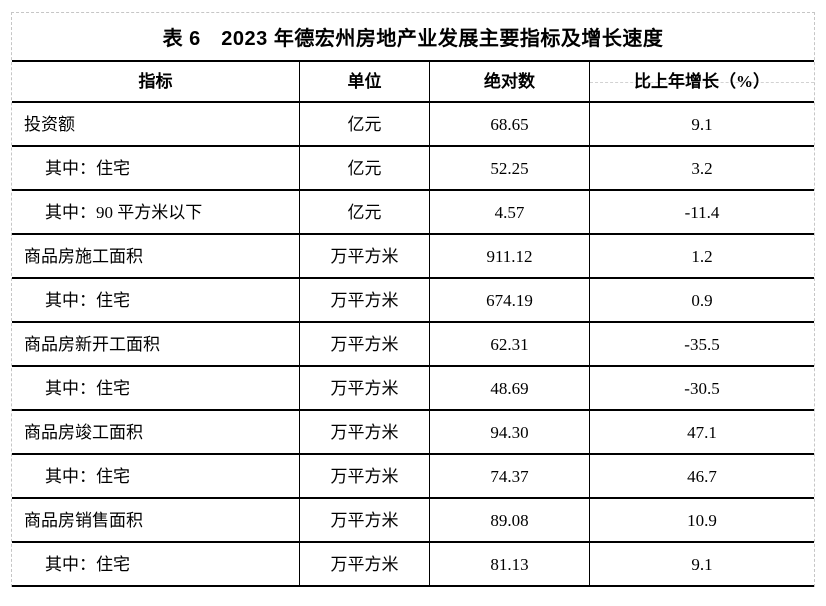 Image resolution: width=826 pixels, height=606 pixels. Describe the element at coordinates (702, 212) in the screenshot. I see `cell-growth: -11.4` at that location.